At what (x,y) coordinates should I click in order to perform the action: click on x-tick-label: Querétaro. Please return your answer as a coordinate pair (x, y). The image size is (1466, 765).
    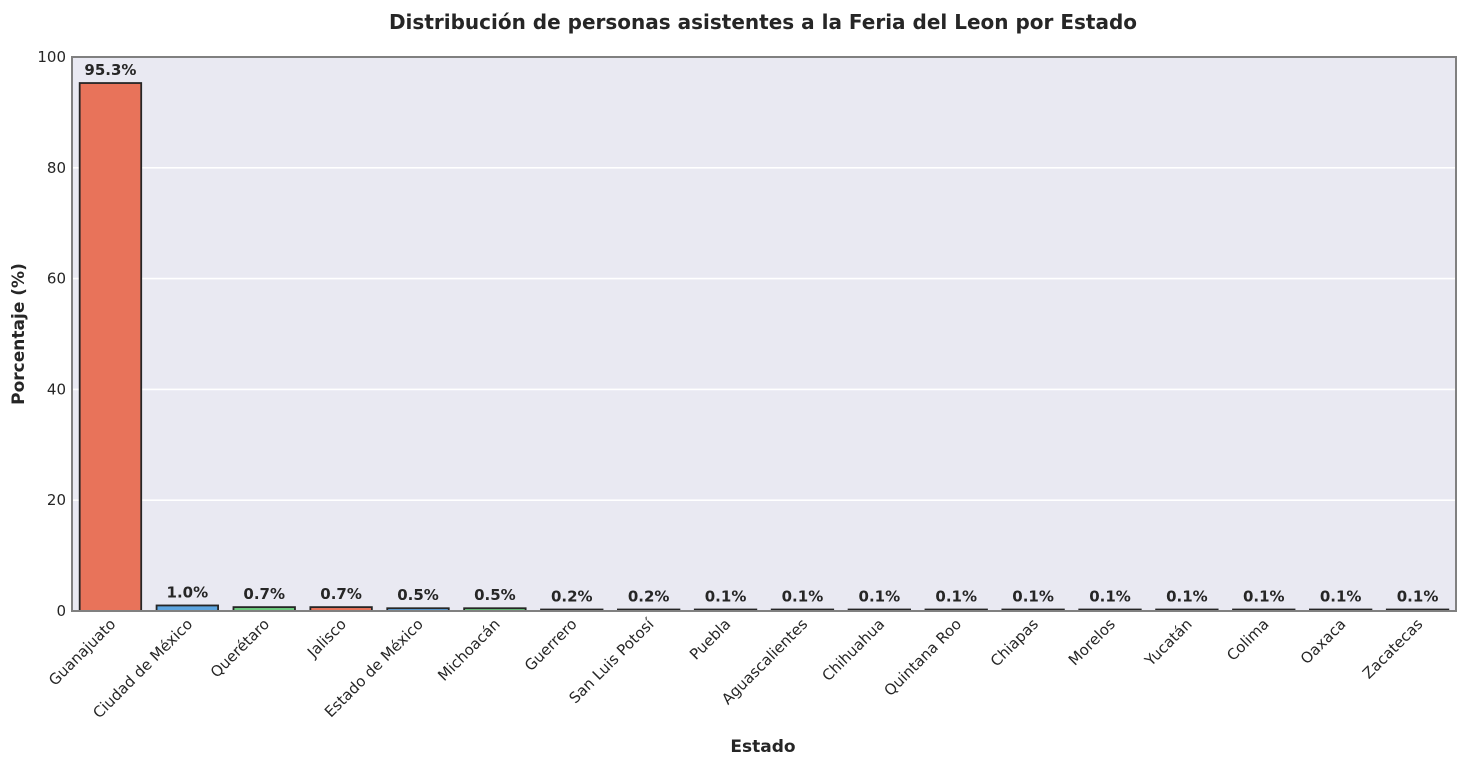
    Looking at the image, I should click on (240, 648).